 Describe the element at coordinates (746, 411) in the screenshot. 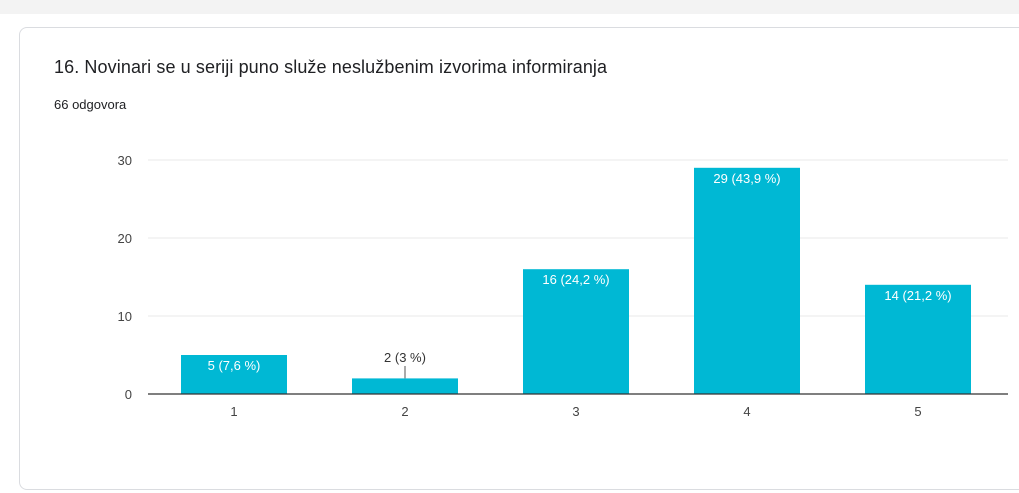

I see `x-tick-label: 4` at that location.